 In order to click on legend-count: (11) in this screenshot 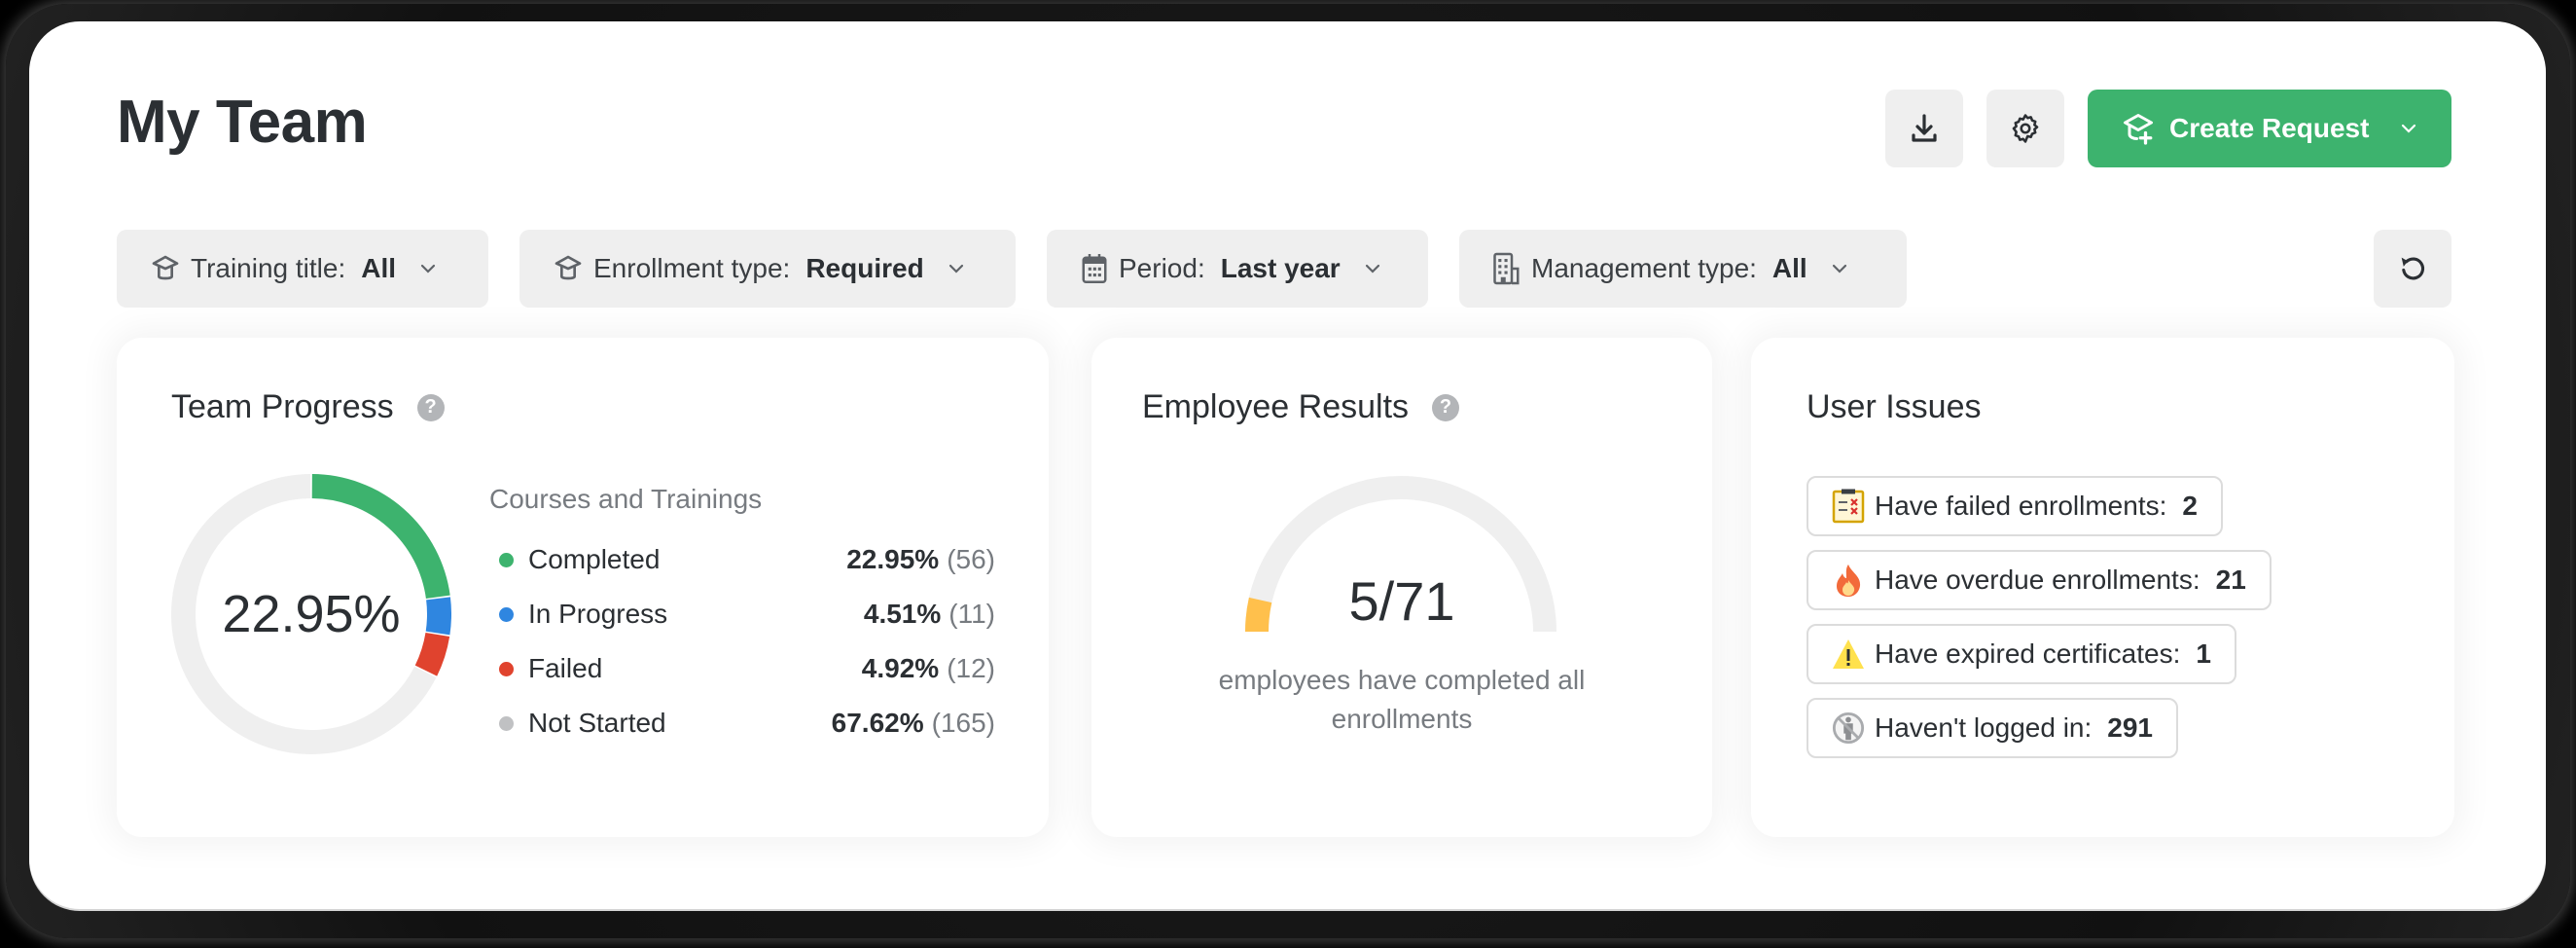, I will do `click(971, 614)`.